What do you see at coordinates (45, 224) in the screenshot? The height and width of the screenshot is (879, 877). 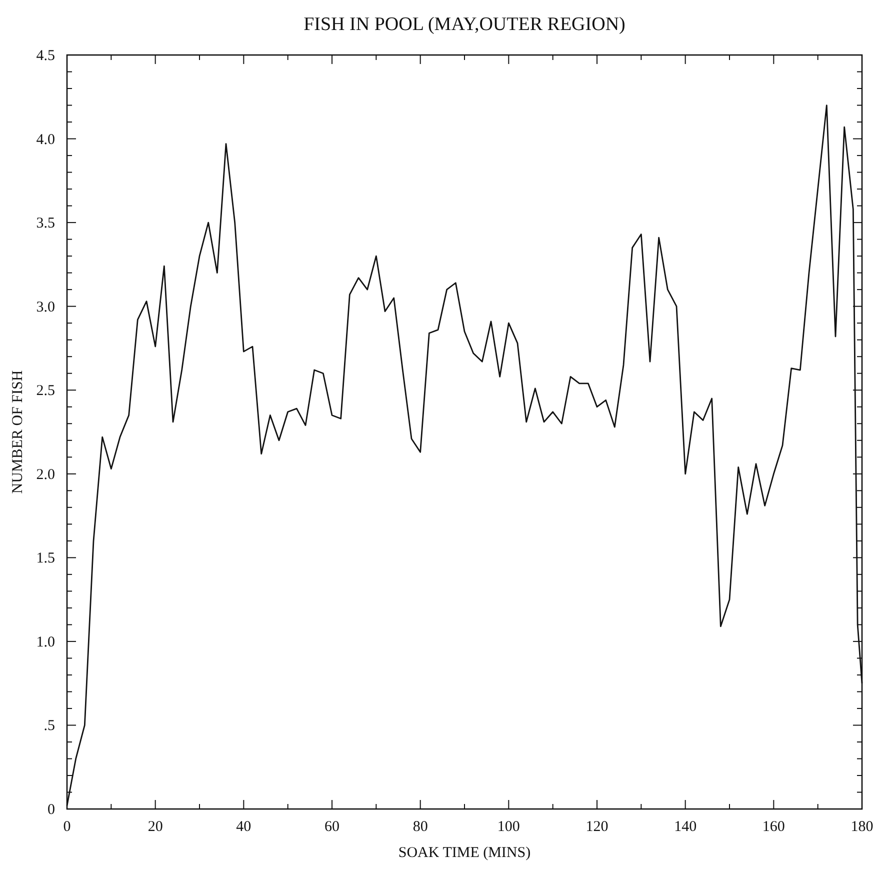 I see `y-tick-label: 3.5` at bounding box center [45, 224].